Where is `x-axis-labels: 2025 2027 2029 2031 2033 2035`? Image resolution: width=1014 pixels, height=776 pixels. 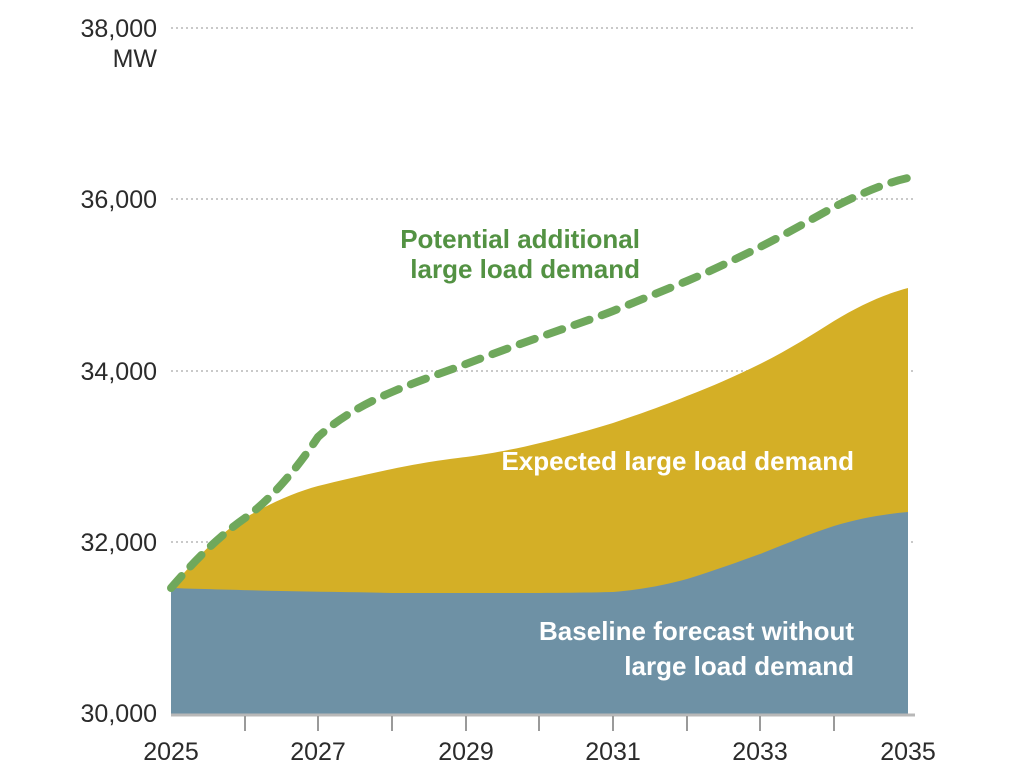 x-axis-labels: 2025 2027 2029 2031 2033 2035 is located at coordinates (539, 752).